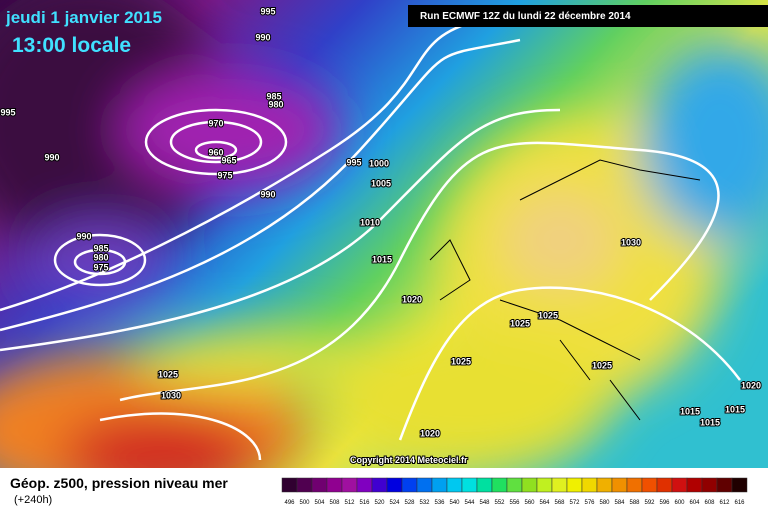 This screenshot has width=768, height=512. What do you see at coordinates (379, 503) in the screenshot?
I see `scale-label: 520` at bounding box center [379, 503].